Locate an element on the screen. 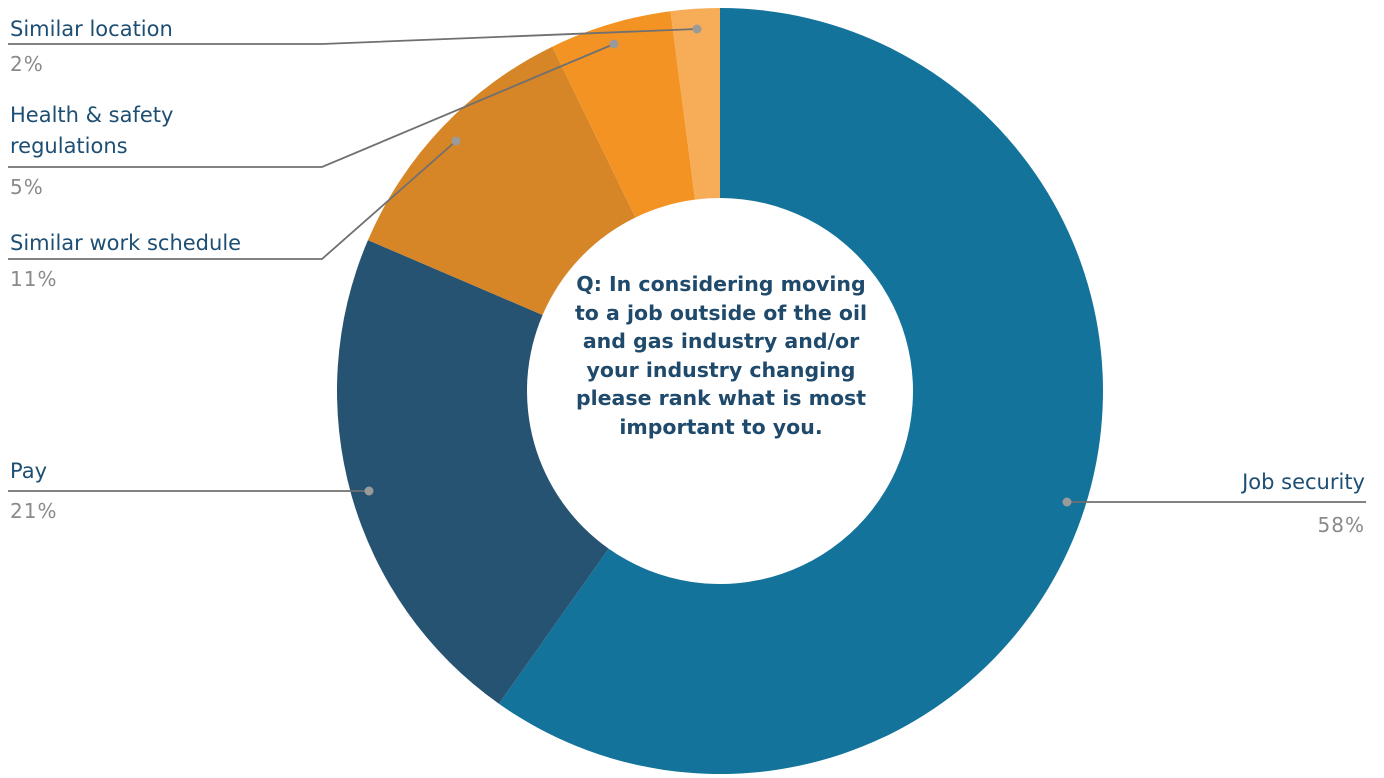 The image size is (1384, 778). leader-line-health-and-safety-regulations is located at coordinates (311, 105).